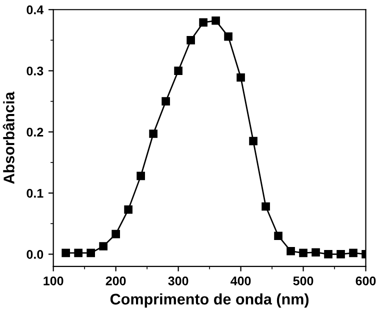 The image size is (381, 321). I want to click on x-tick-label: 400, so click(240, 281).